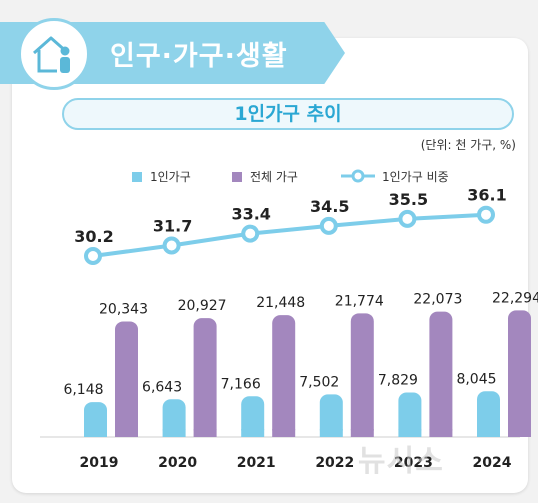 The width and height of the screenshot is (538, 503). I want to click on x-tick-label: 2019, so click(99, 463).